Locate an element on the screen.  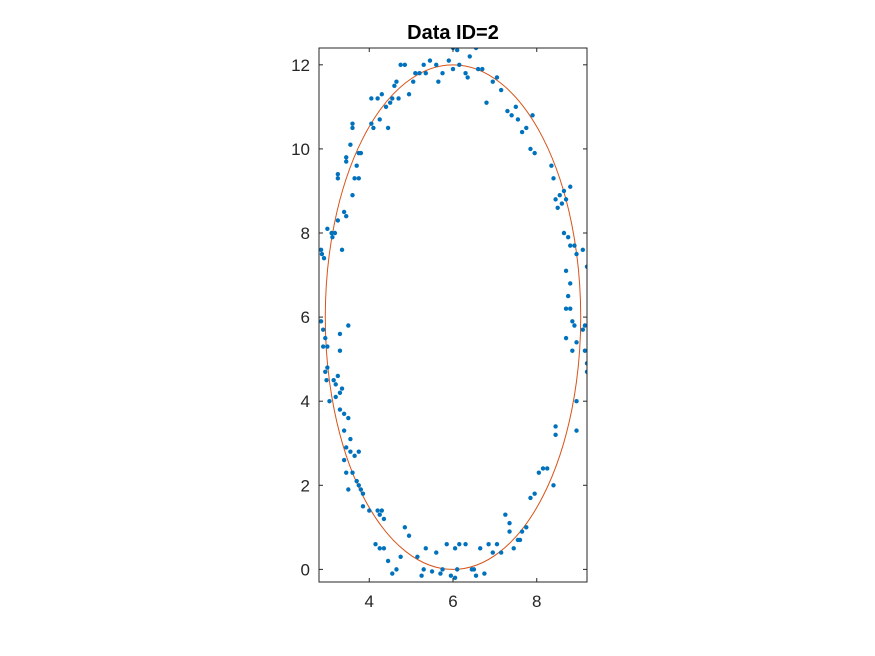
y-tick-label: 0 is located at coordinates (305, 569).